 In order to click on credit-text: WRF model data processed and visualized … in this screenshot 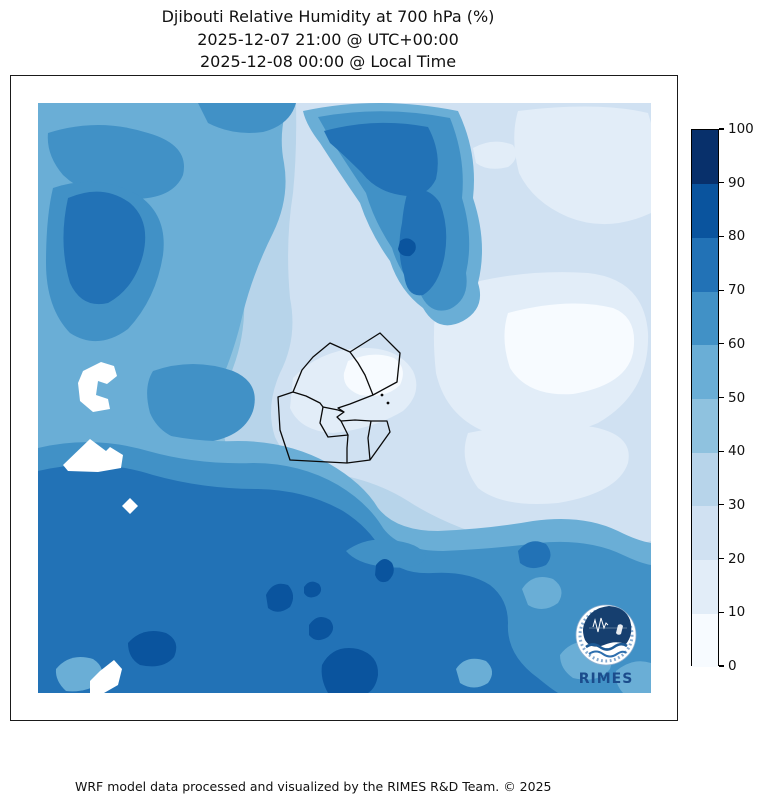, I will do `click(313, 786)`.